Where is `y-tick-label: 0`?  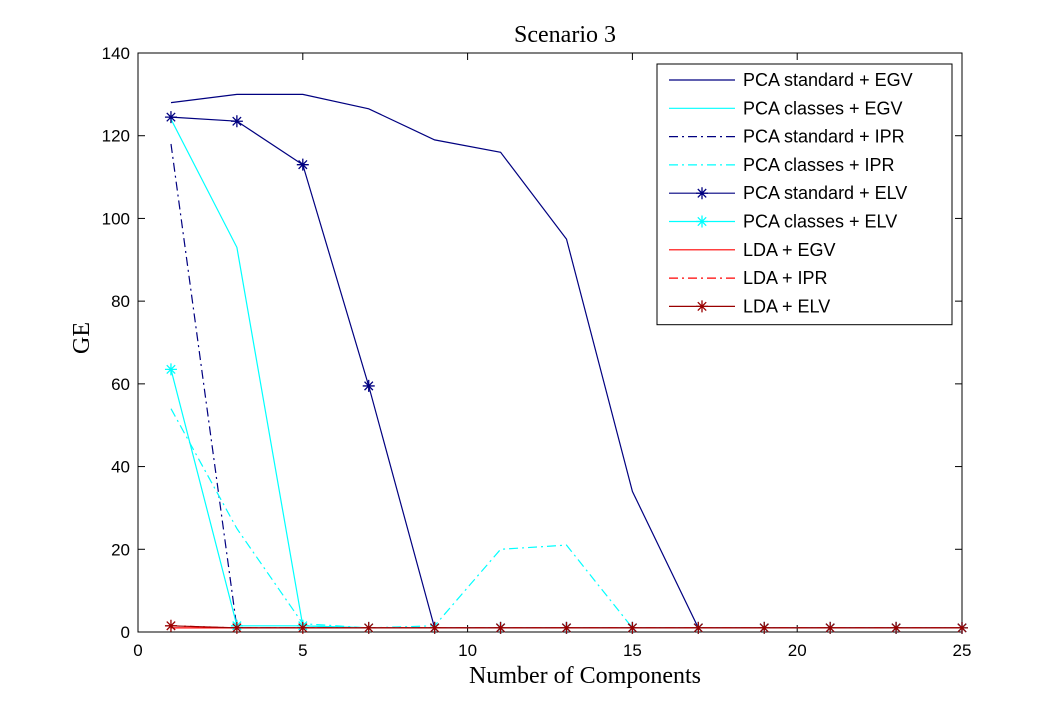
y-tick-label: 0 is located at coordinates (125, 632).